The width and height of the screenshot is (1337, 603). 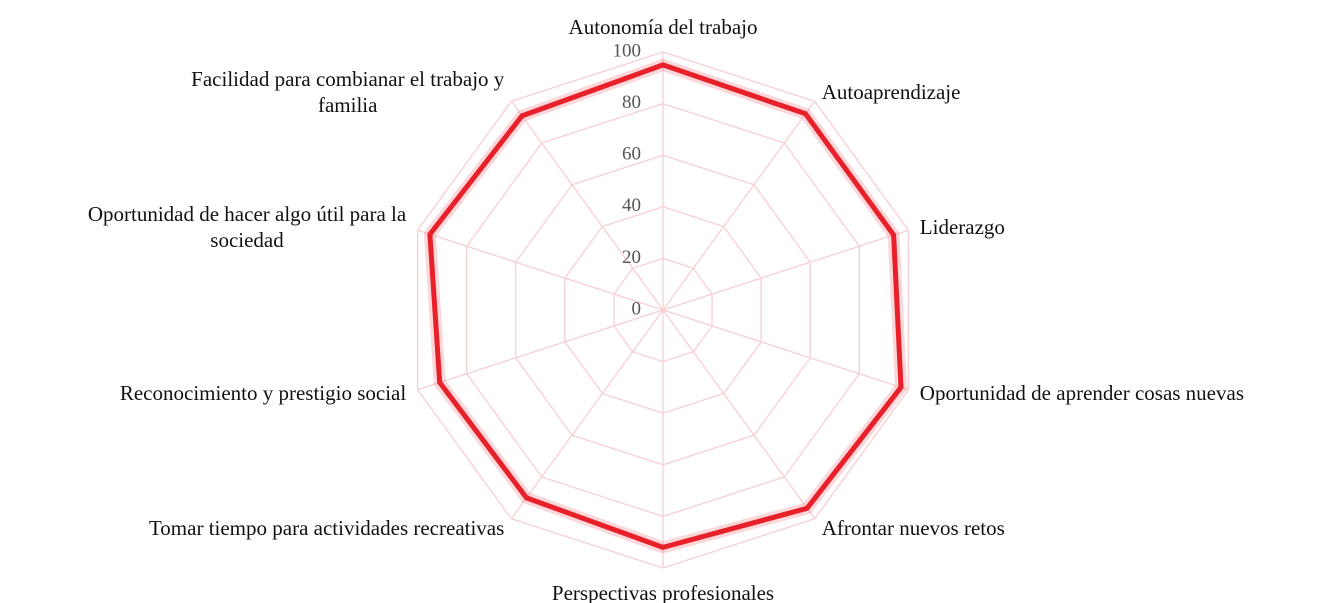 I want to click on category-label: Afrontar nuevos retos, so click(x=913, y=528).